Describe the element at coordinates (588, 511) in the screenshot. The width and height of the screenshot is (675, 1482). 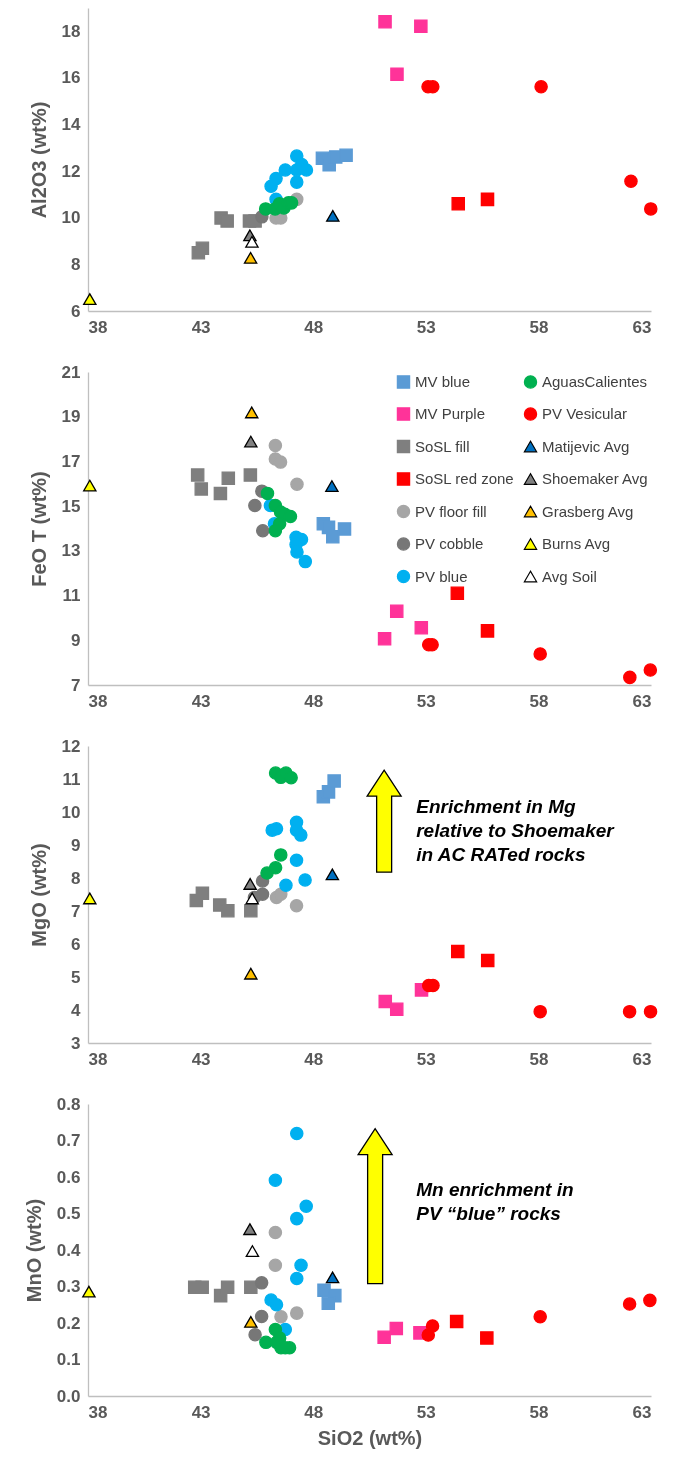
I see `legend-label: Grasberg Avg` at that location.